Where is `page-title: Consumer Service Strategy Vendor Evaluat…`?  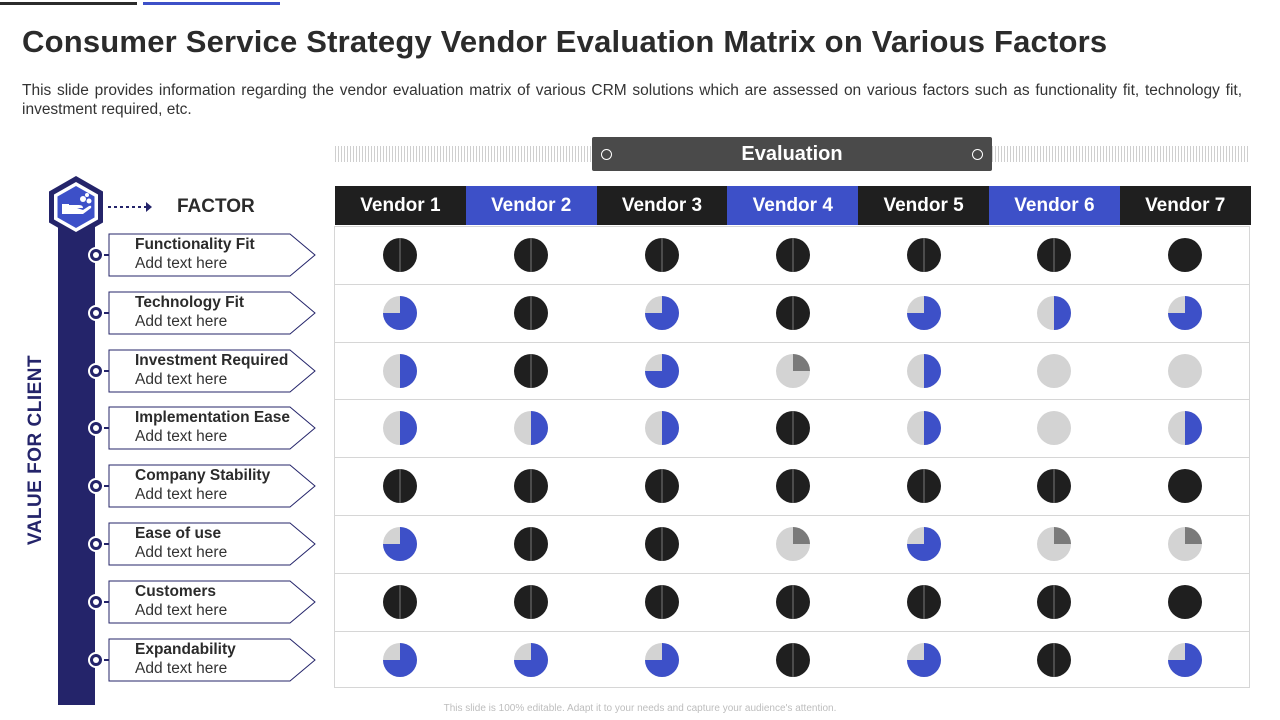 page-title: Consumer Service Strategy Vendor Evaluat… is located at coordinates (565, 41).